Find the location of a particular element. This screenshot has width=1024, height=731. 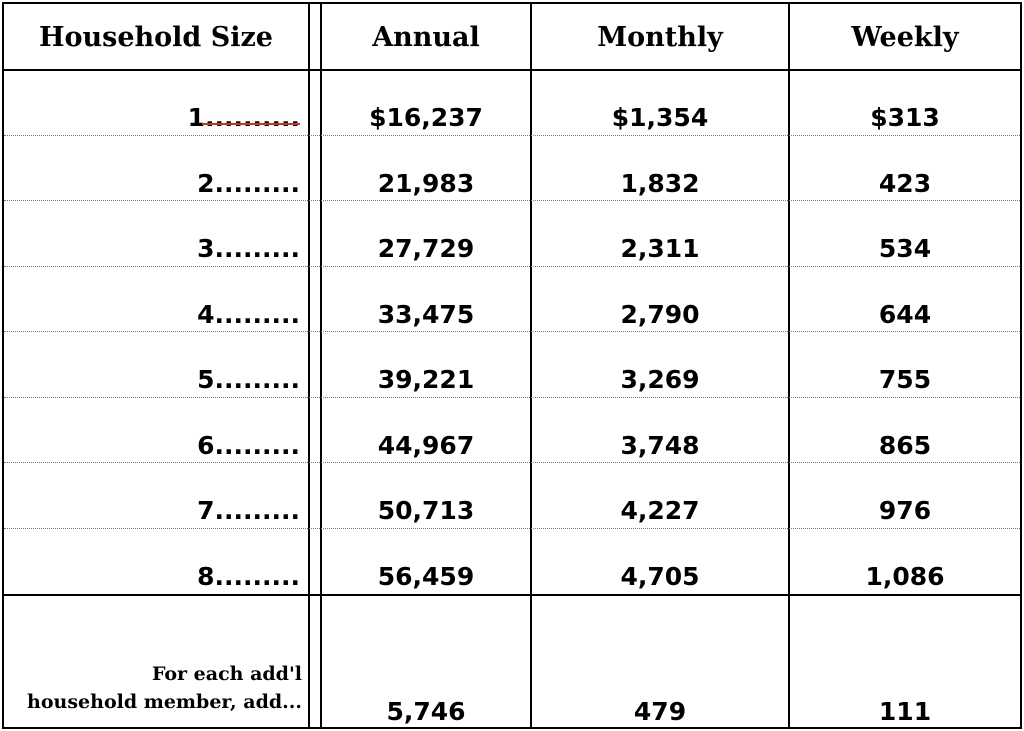

row-weekly-value: 644 is located at coordinates (905, 314).